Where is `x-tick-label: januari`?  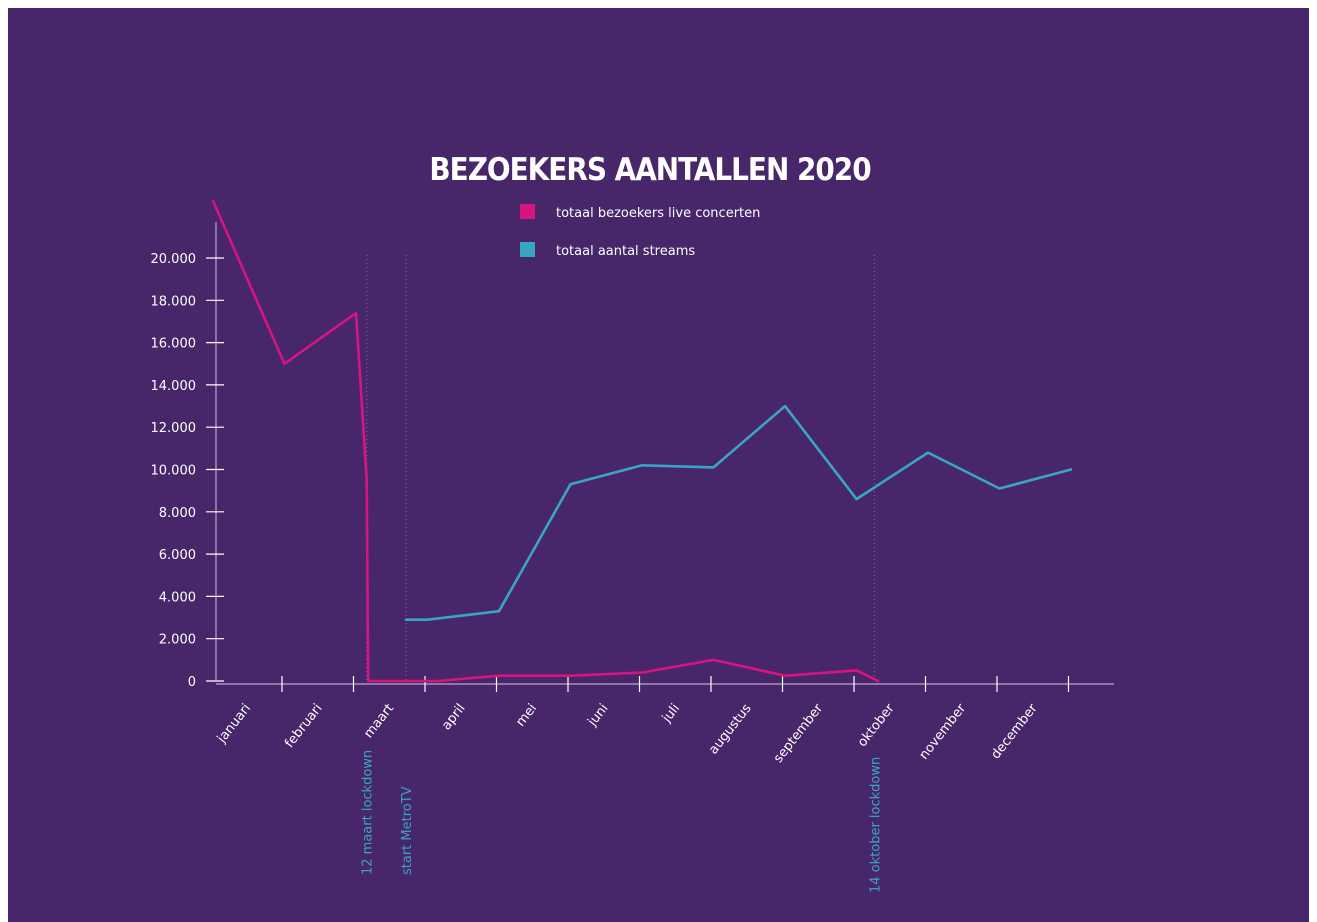
x-tick-label: januari is located at coordinates (234, 723).